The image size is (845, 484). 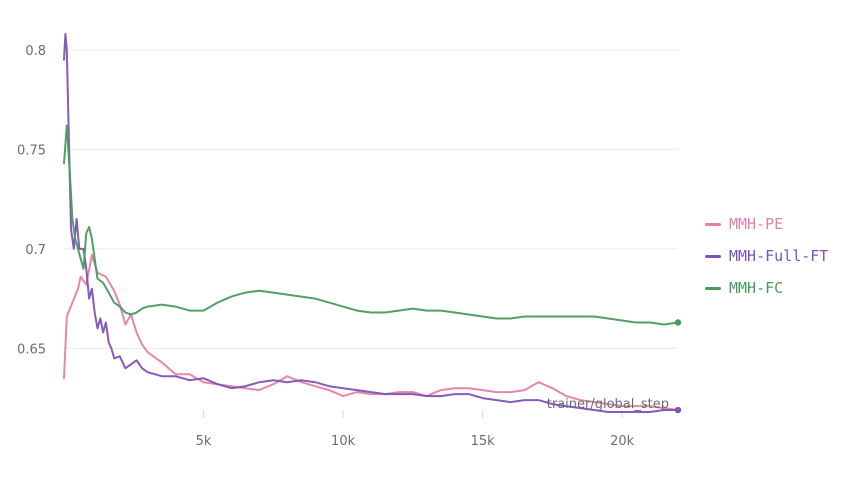 What do you see at coordinates (483, 441) in the screenshot?
I see `x-tick-label: 15k` at bounding box center [483, 441].